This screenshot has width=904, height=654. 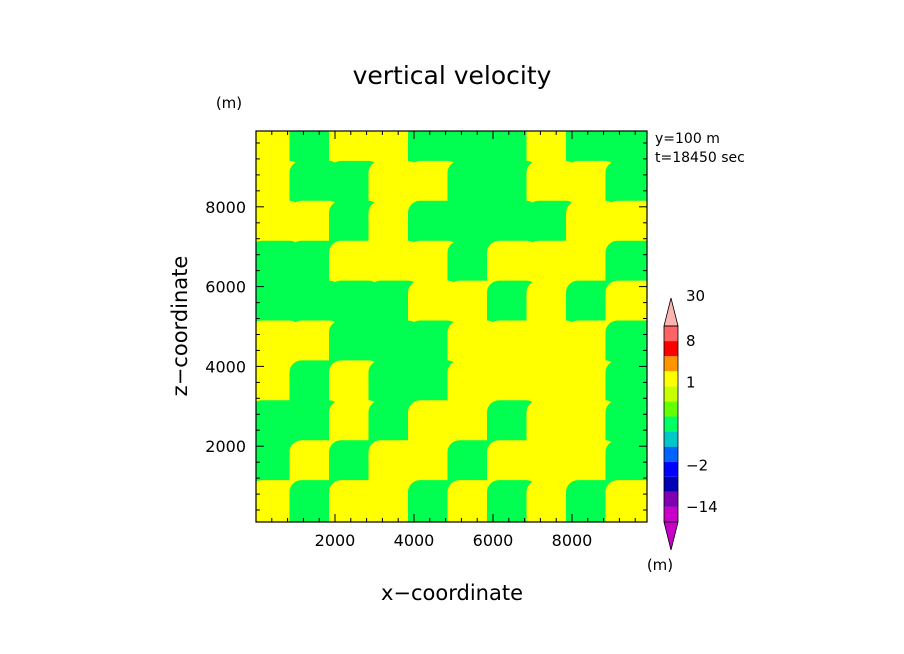 I want to click on colorbar-label: −2, so click(x=697, y=466).